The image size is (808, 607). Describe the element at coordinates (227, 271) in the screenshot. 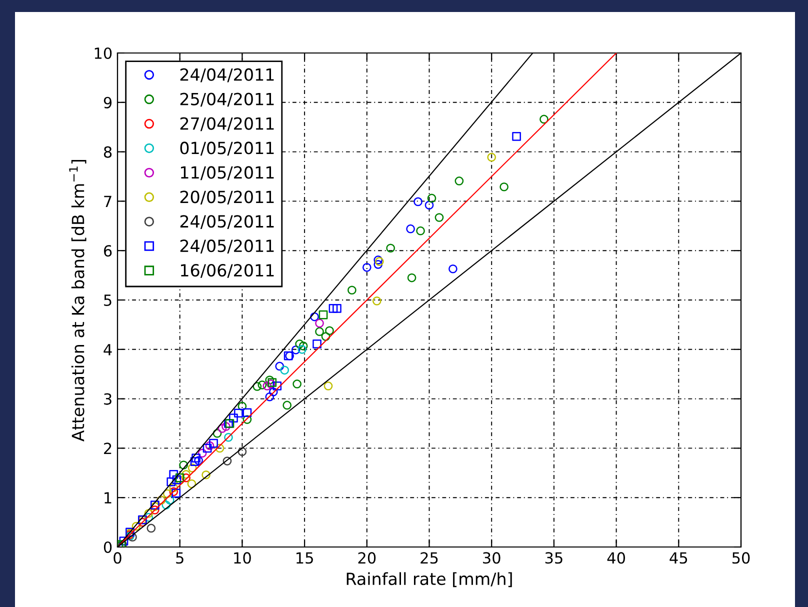

I see `legend-label: 16/06/2011` at that location.